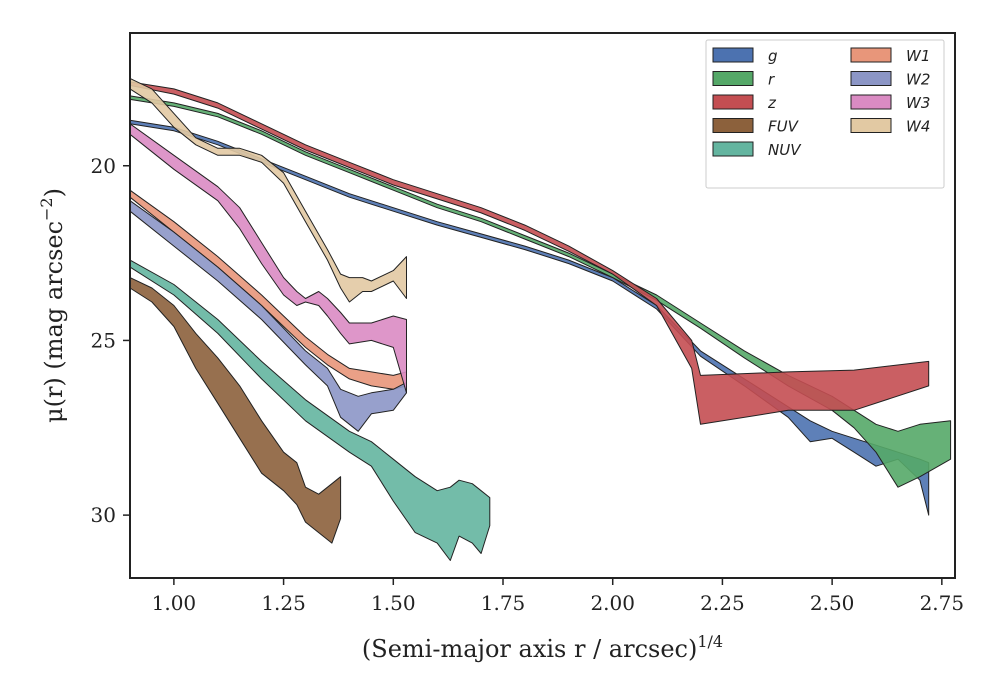 This screenshot has height=700, width=1000. I want to click on band-w3, so click(268, 258).